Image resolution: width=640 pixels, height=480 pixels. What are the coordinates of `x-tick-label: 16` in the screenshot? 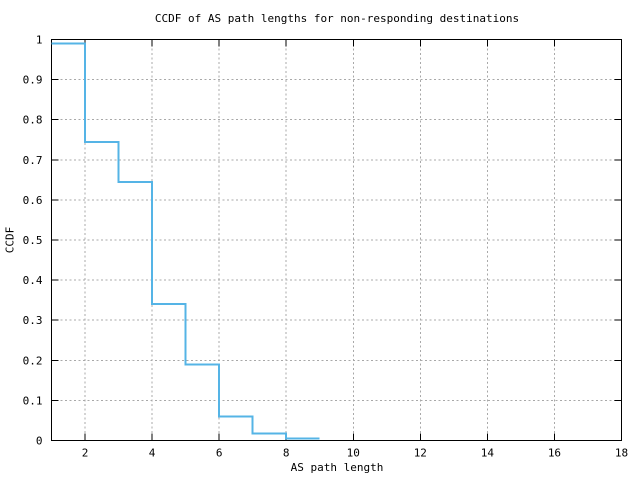 It's located at (554, 453).